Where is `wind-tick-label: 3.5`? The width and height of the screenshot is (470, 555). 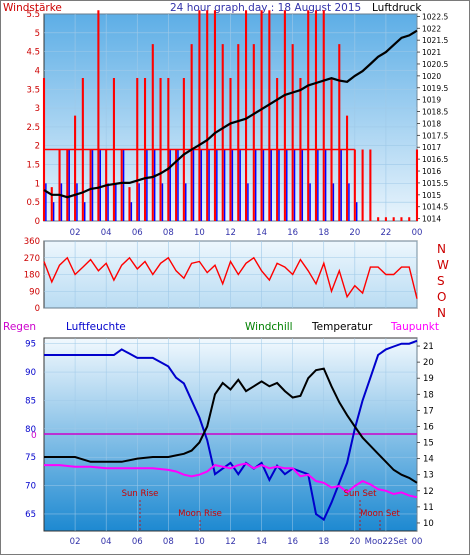
wind-tick-label: 3.5 is located at coordinates (33, 90).